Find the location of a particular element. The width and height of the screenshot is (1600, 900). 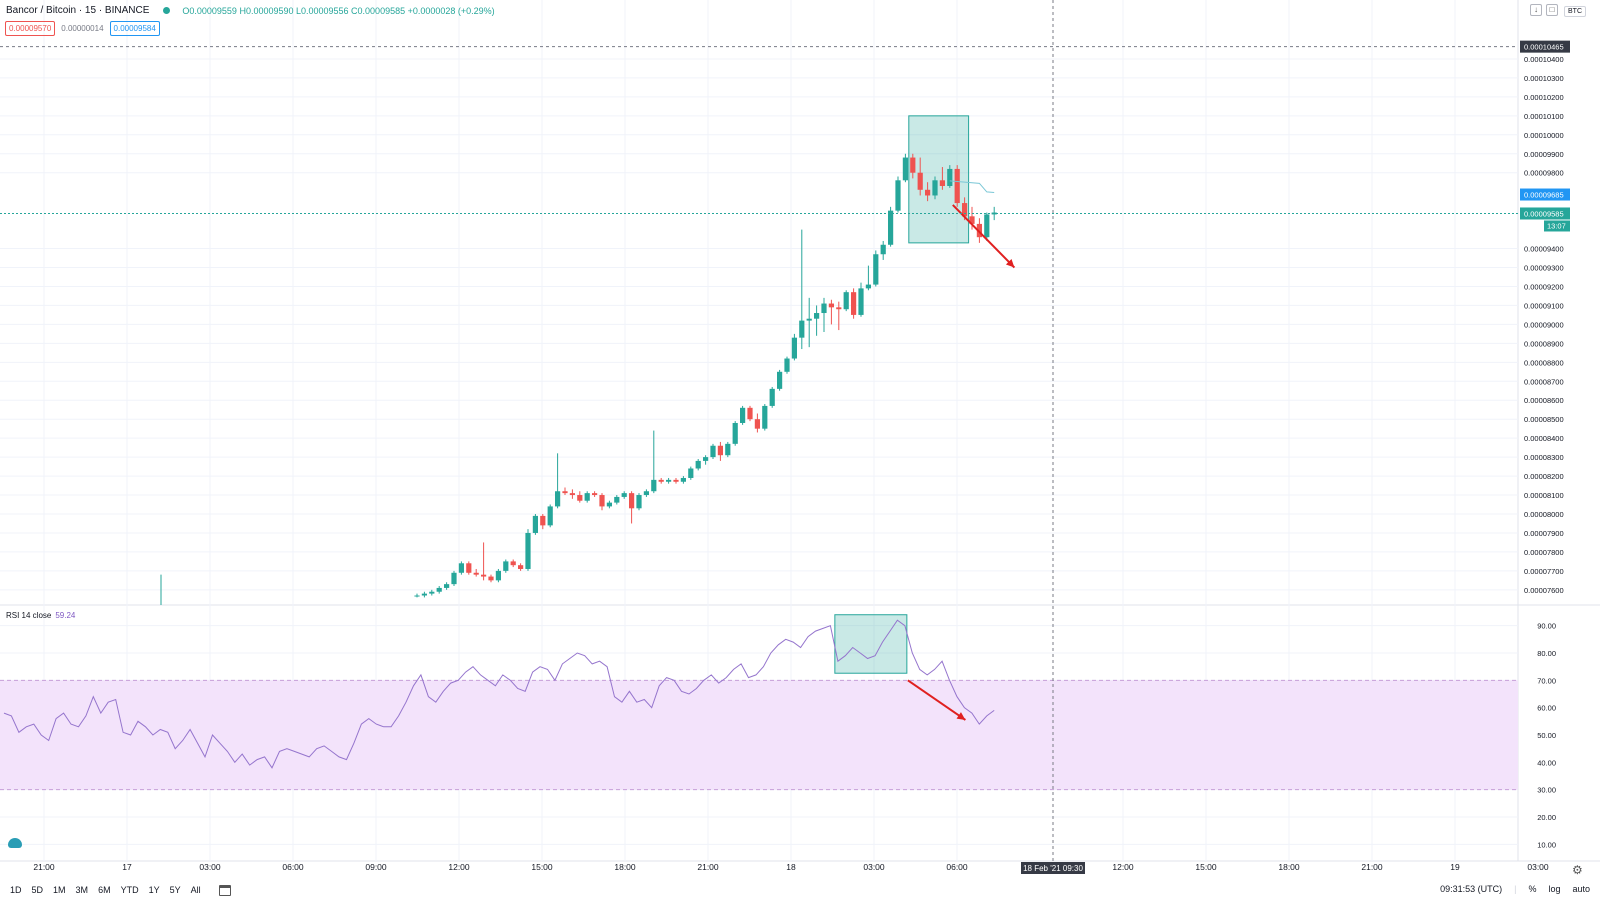

price-tick-label: 0.00010000 is located at coordinates (1544, 135).